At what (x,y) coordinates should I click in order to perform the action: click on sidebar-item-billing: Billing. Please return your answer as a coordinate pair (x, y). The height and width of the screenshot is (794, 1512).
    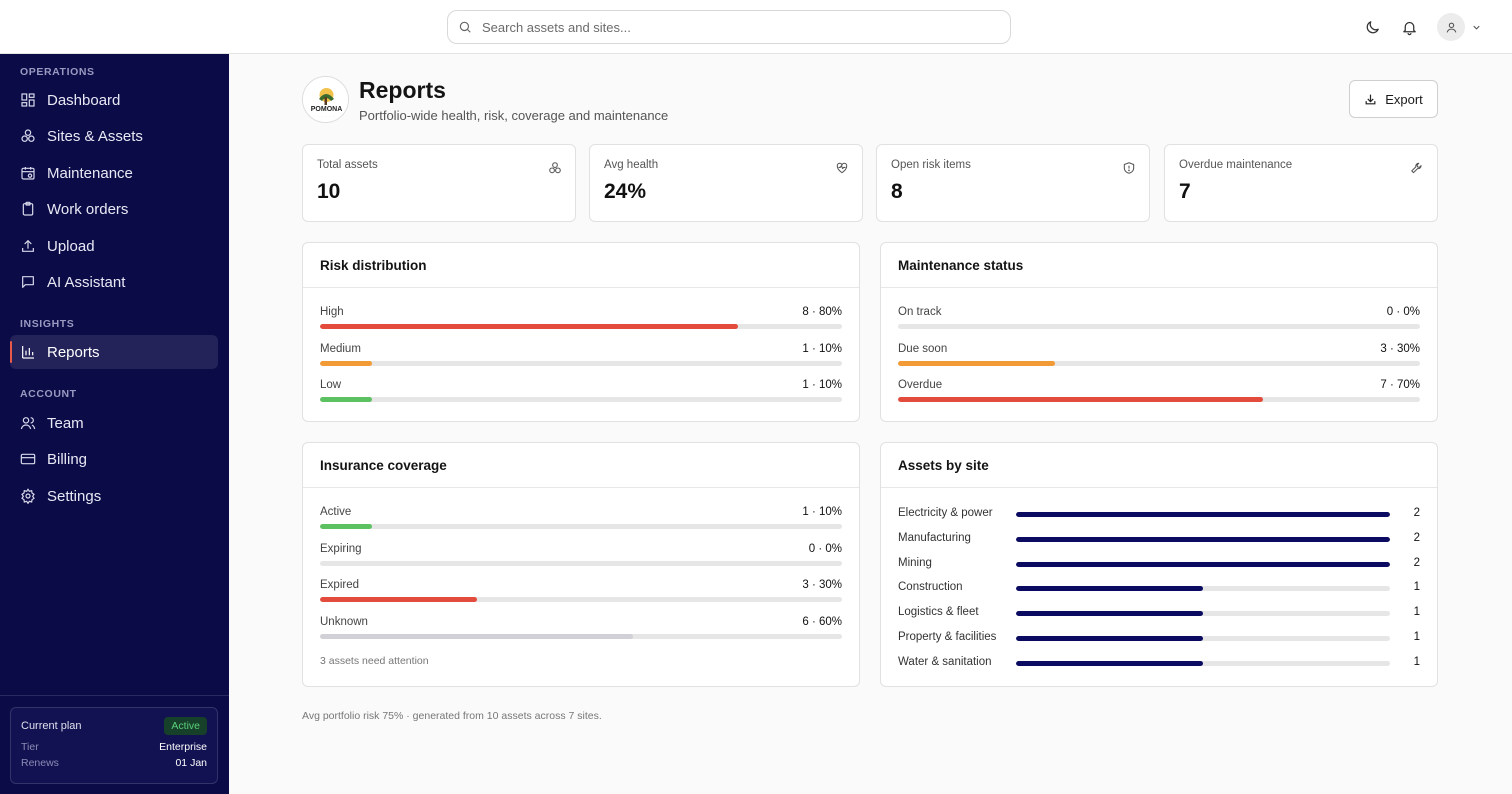
    Looking at the image, I should click on (114, 459).